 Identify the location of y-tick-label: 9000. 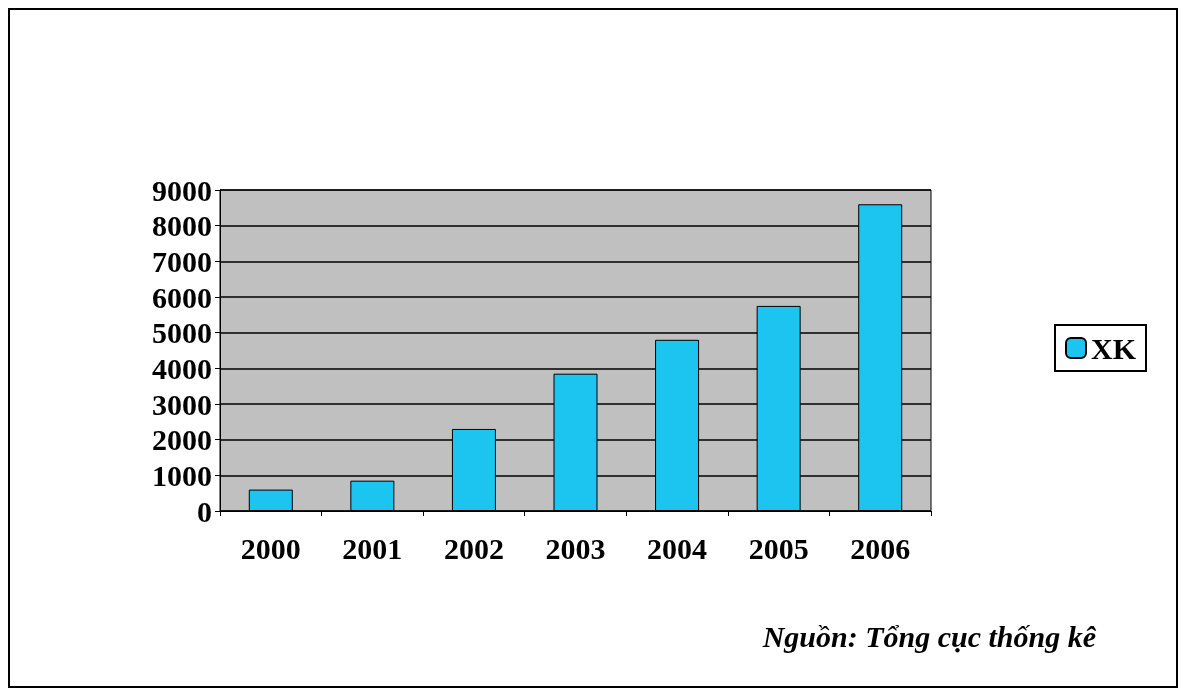
(182, 190).